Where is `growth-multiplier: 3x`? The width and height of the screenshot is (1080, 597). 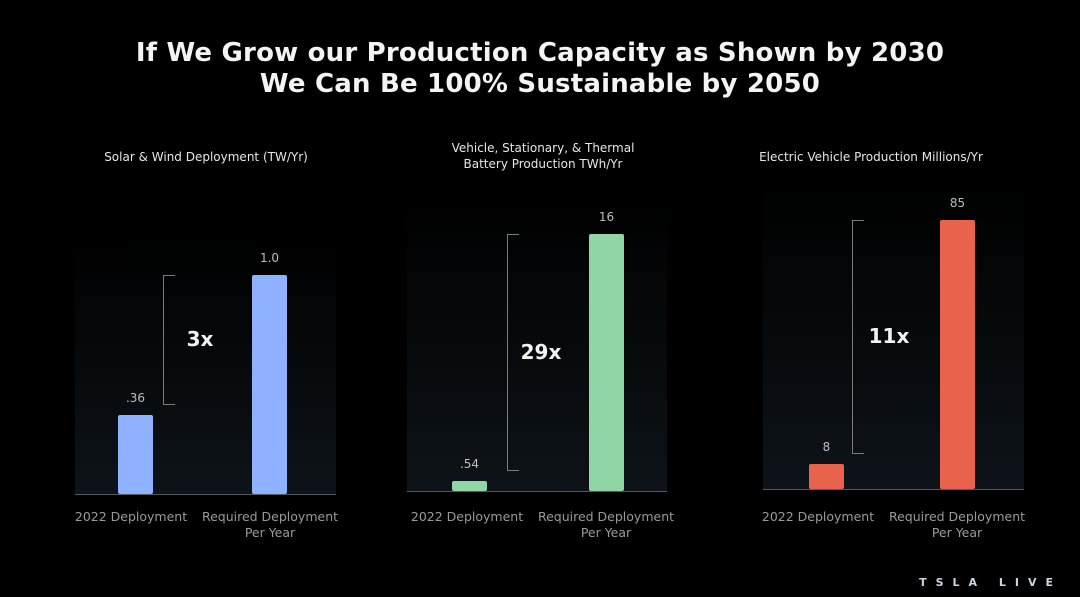
growth-multiplier: 3x is located at coordinates (200, 339).